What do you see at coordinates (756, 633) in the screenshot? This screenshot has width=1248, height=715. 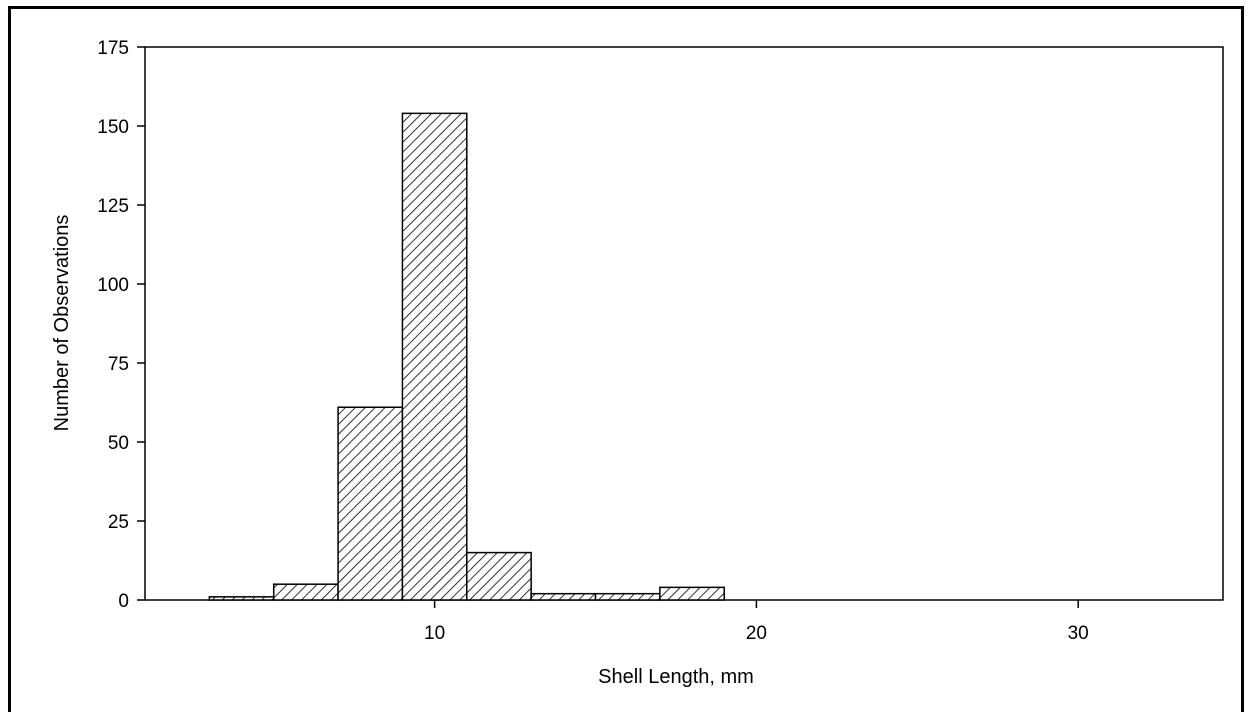 I see `x-tick-label: 20` at bounding box center [756, 633].